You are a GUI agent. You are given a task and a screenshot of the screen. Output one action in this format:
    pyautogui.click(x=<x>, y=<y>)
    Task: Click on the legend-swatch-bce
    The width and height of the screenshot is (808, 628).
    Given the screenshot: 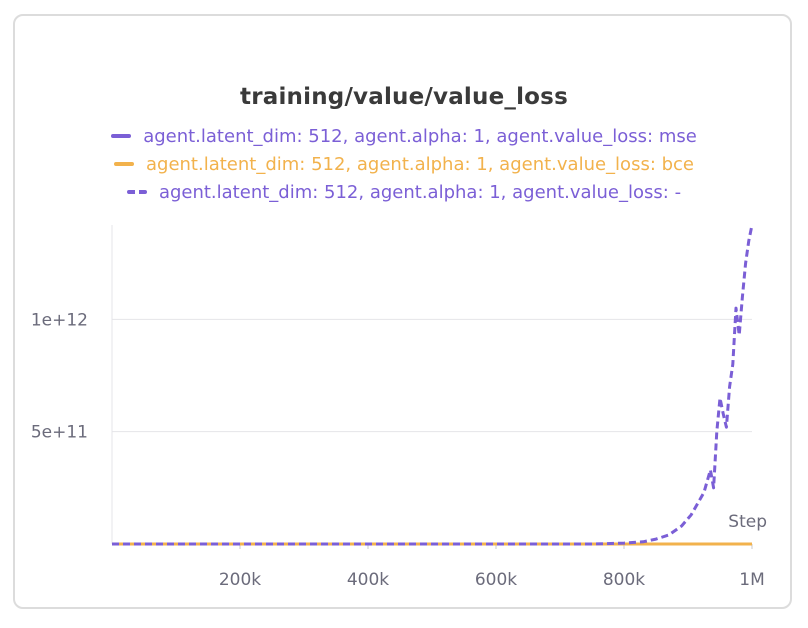 What is the action you would take?
    pyautogui.click(x=123, y=164)
    